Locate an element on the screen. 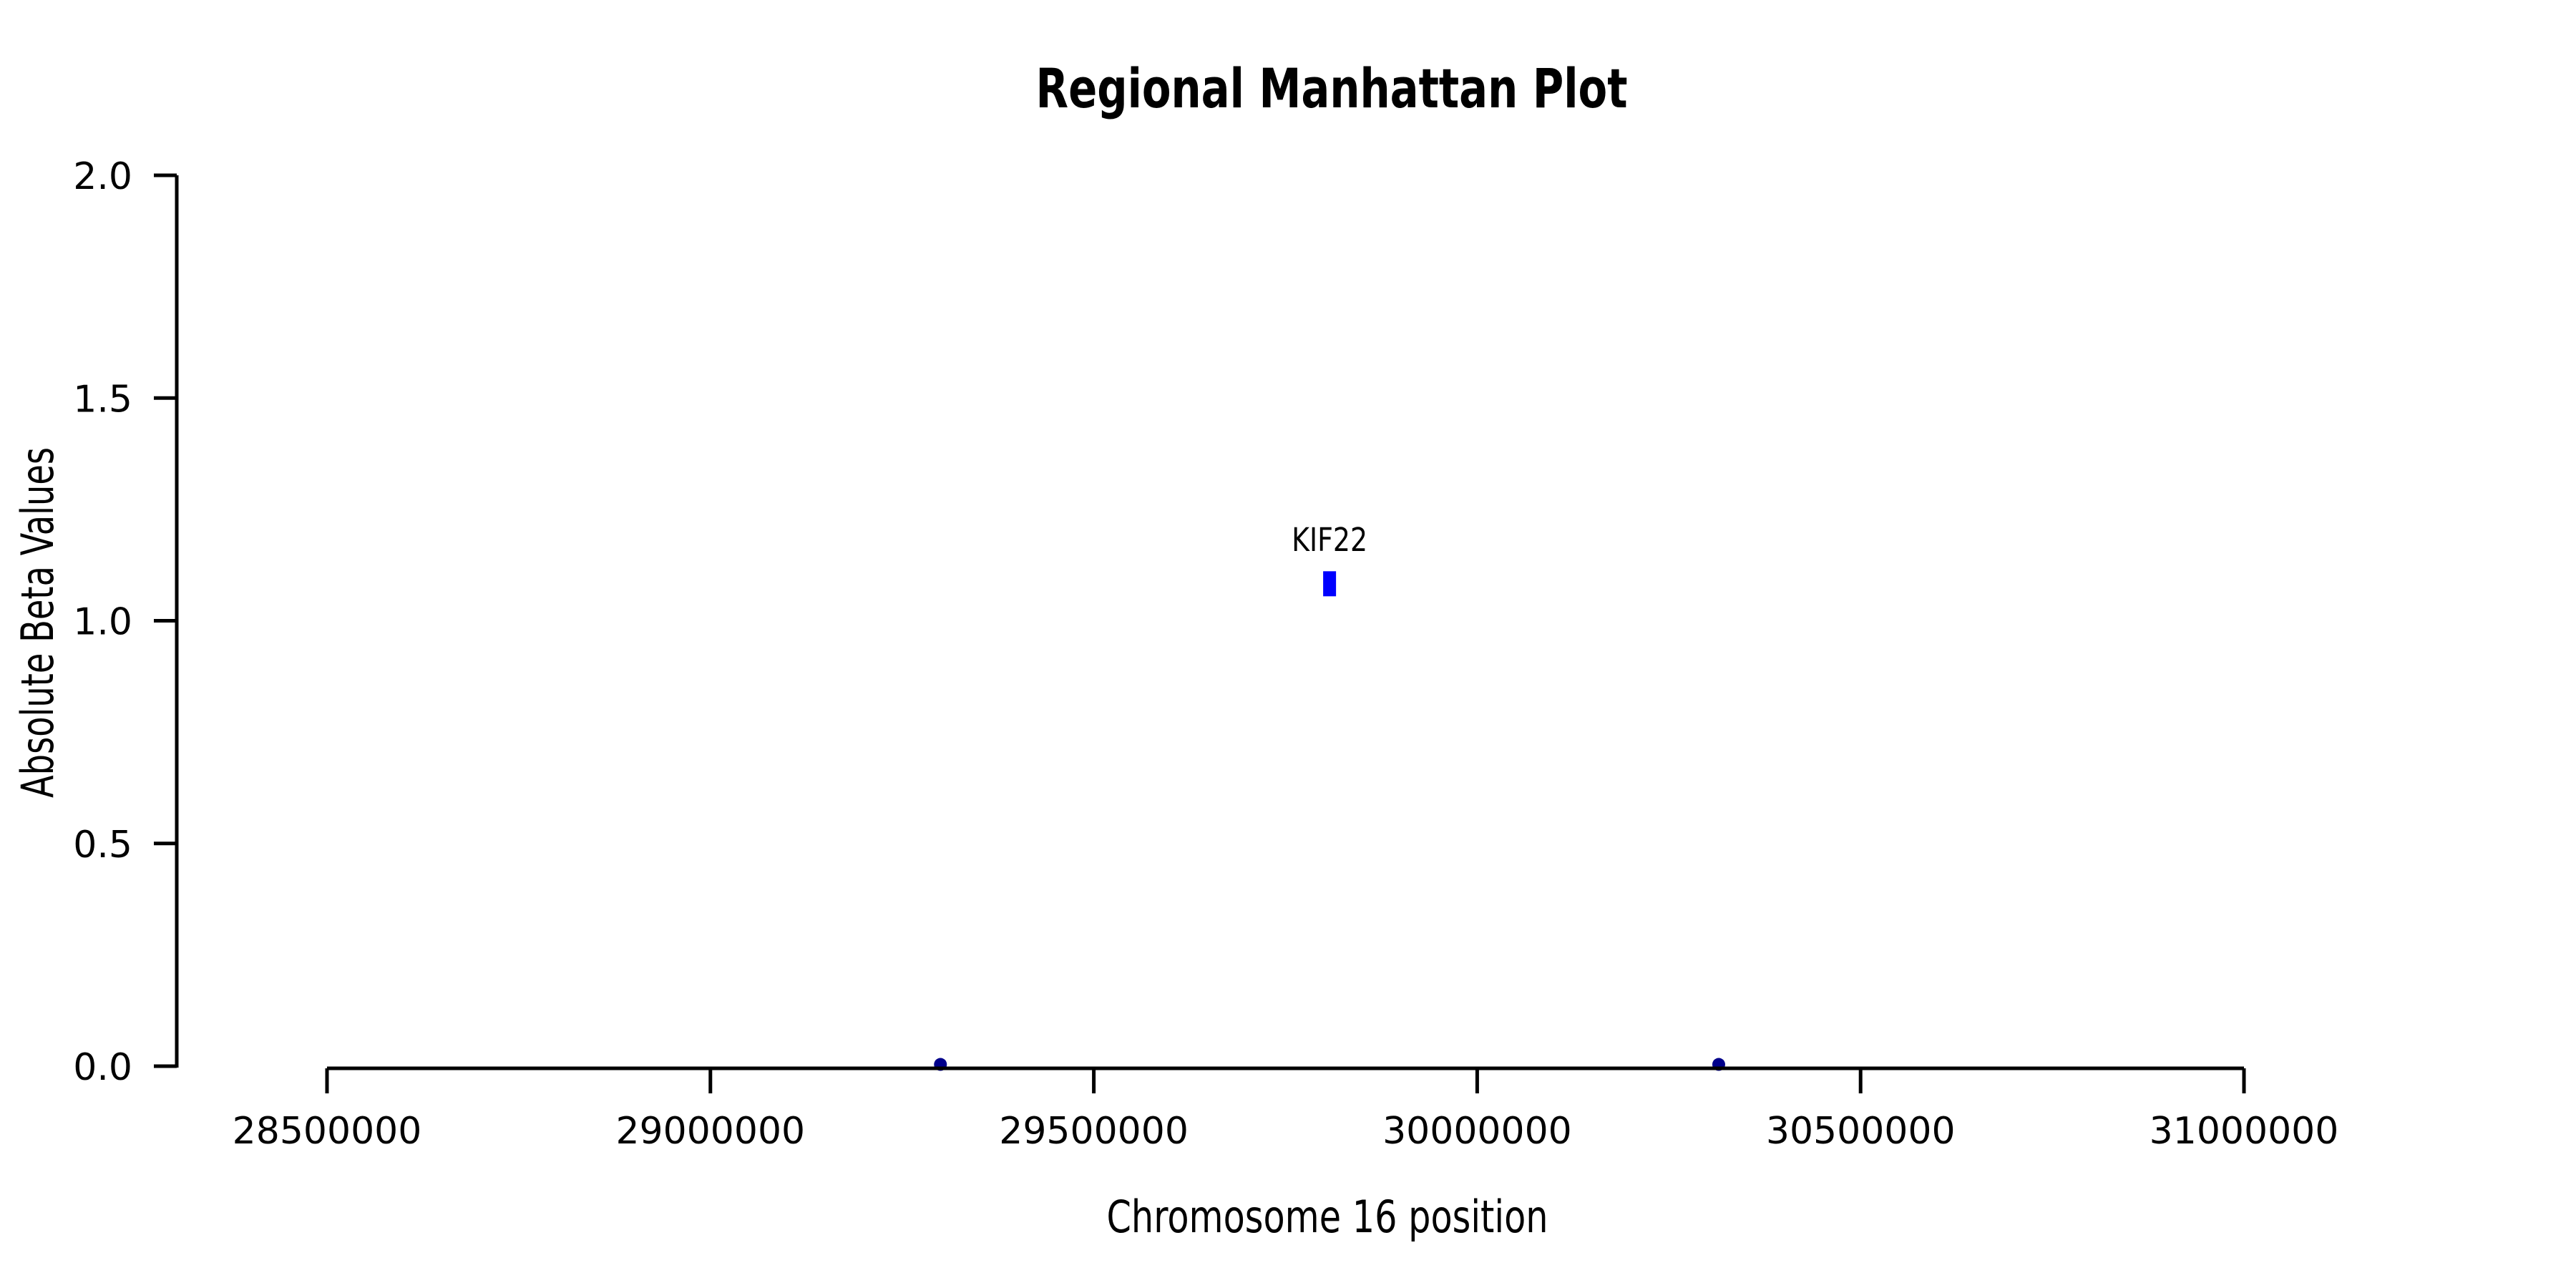 This screenshot has width=2576, height=1288. x-tick-label: 30000000 is located at coordinates (1477, 1131).